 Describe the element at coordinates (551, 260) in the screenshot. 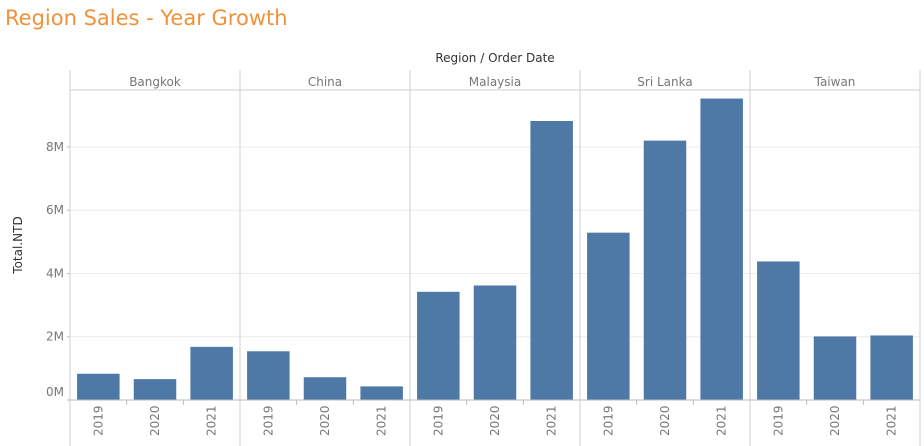

I see `bar-malaysia-2021` at that location.